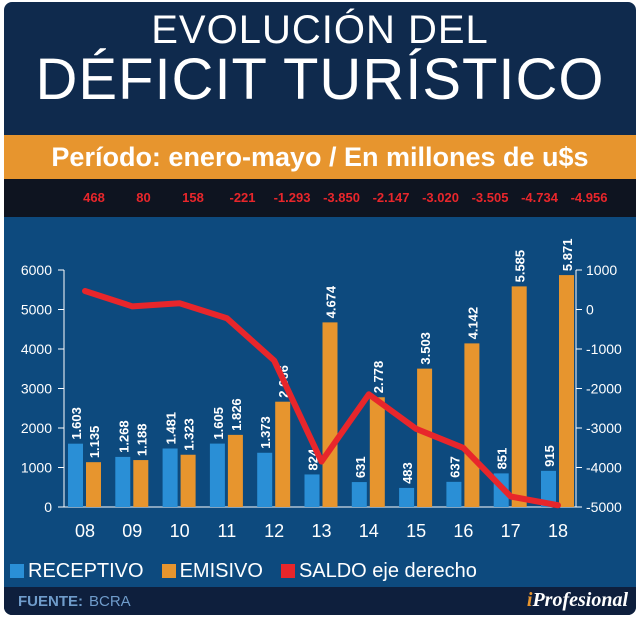 This screenshot has width=640, height=619. What do you see at coordinates (94, 197) in the screenshot?
I see `saldo-value: 468` at bounding box center [94, 197].